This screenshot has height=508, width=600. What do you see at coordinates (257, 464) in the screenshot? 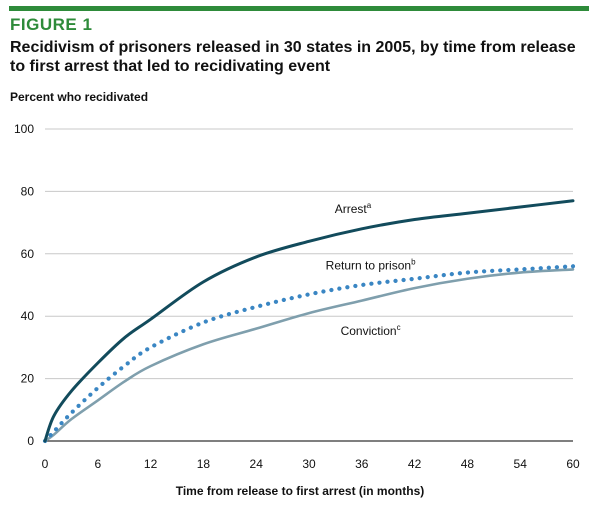
I see `x-tick-label: 24` at bounding box center [257, 464].